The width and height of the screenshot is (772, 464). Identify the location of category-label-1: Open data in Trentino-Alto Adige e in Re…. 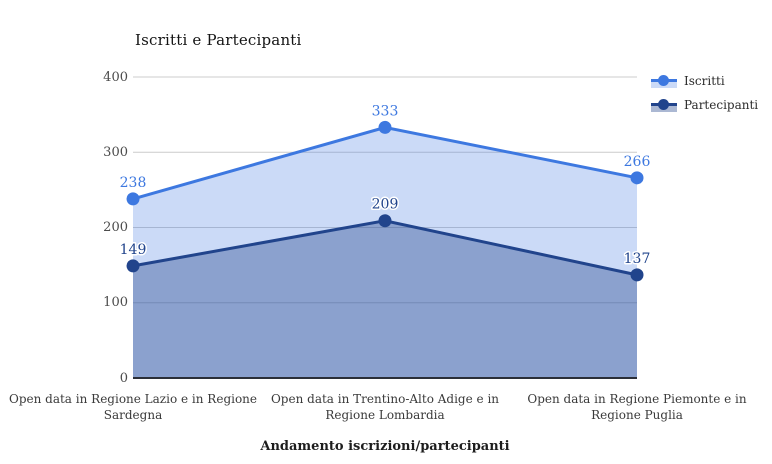
(385, 407).